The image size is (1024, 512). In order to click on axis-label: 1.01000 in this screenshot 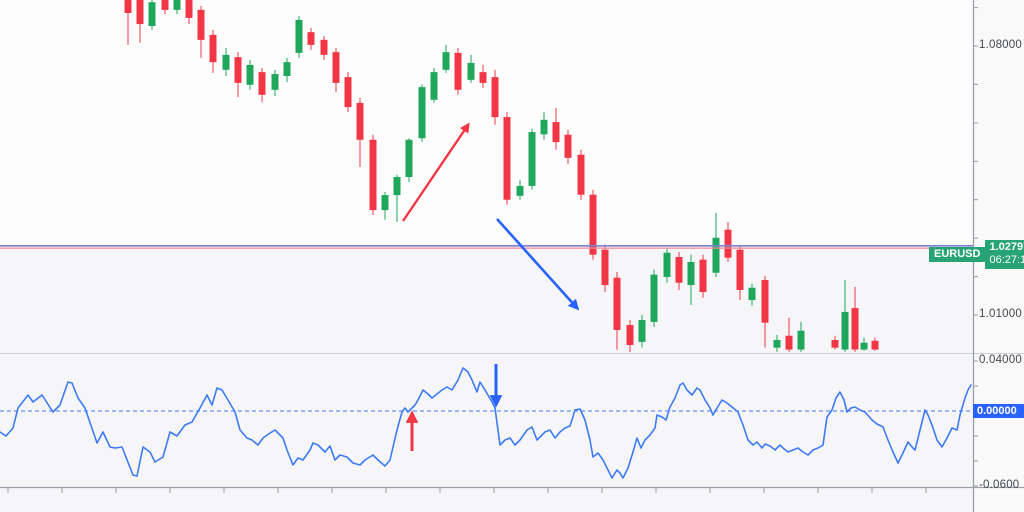, I will do `click(1000, 314)`.